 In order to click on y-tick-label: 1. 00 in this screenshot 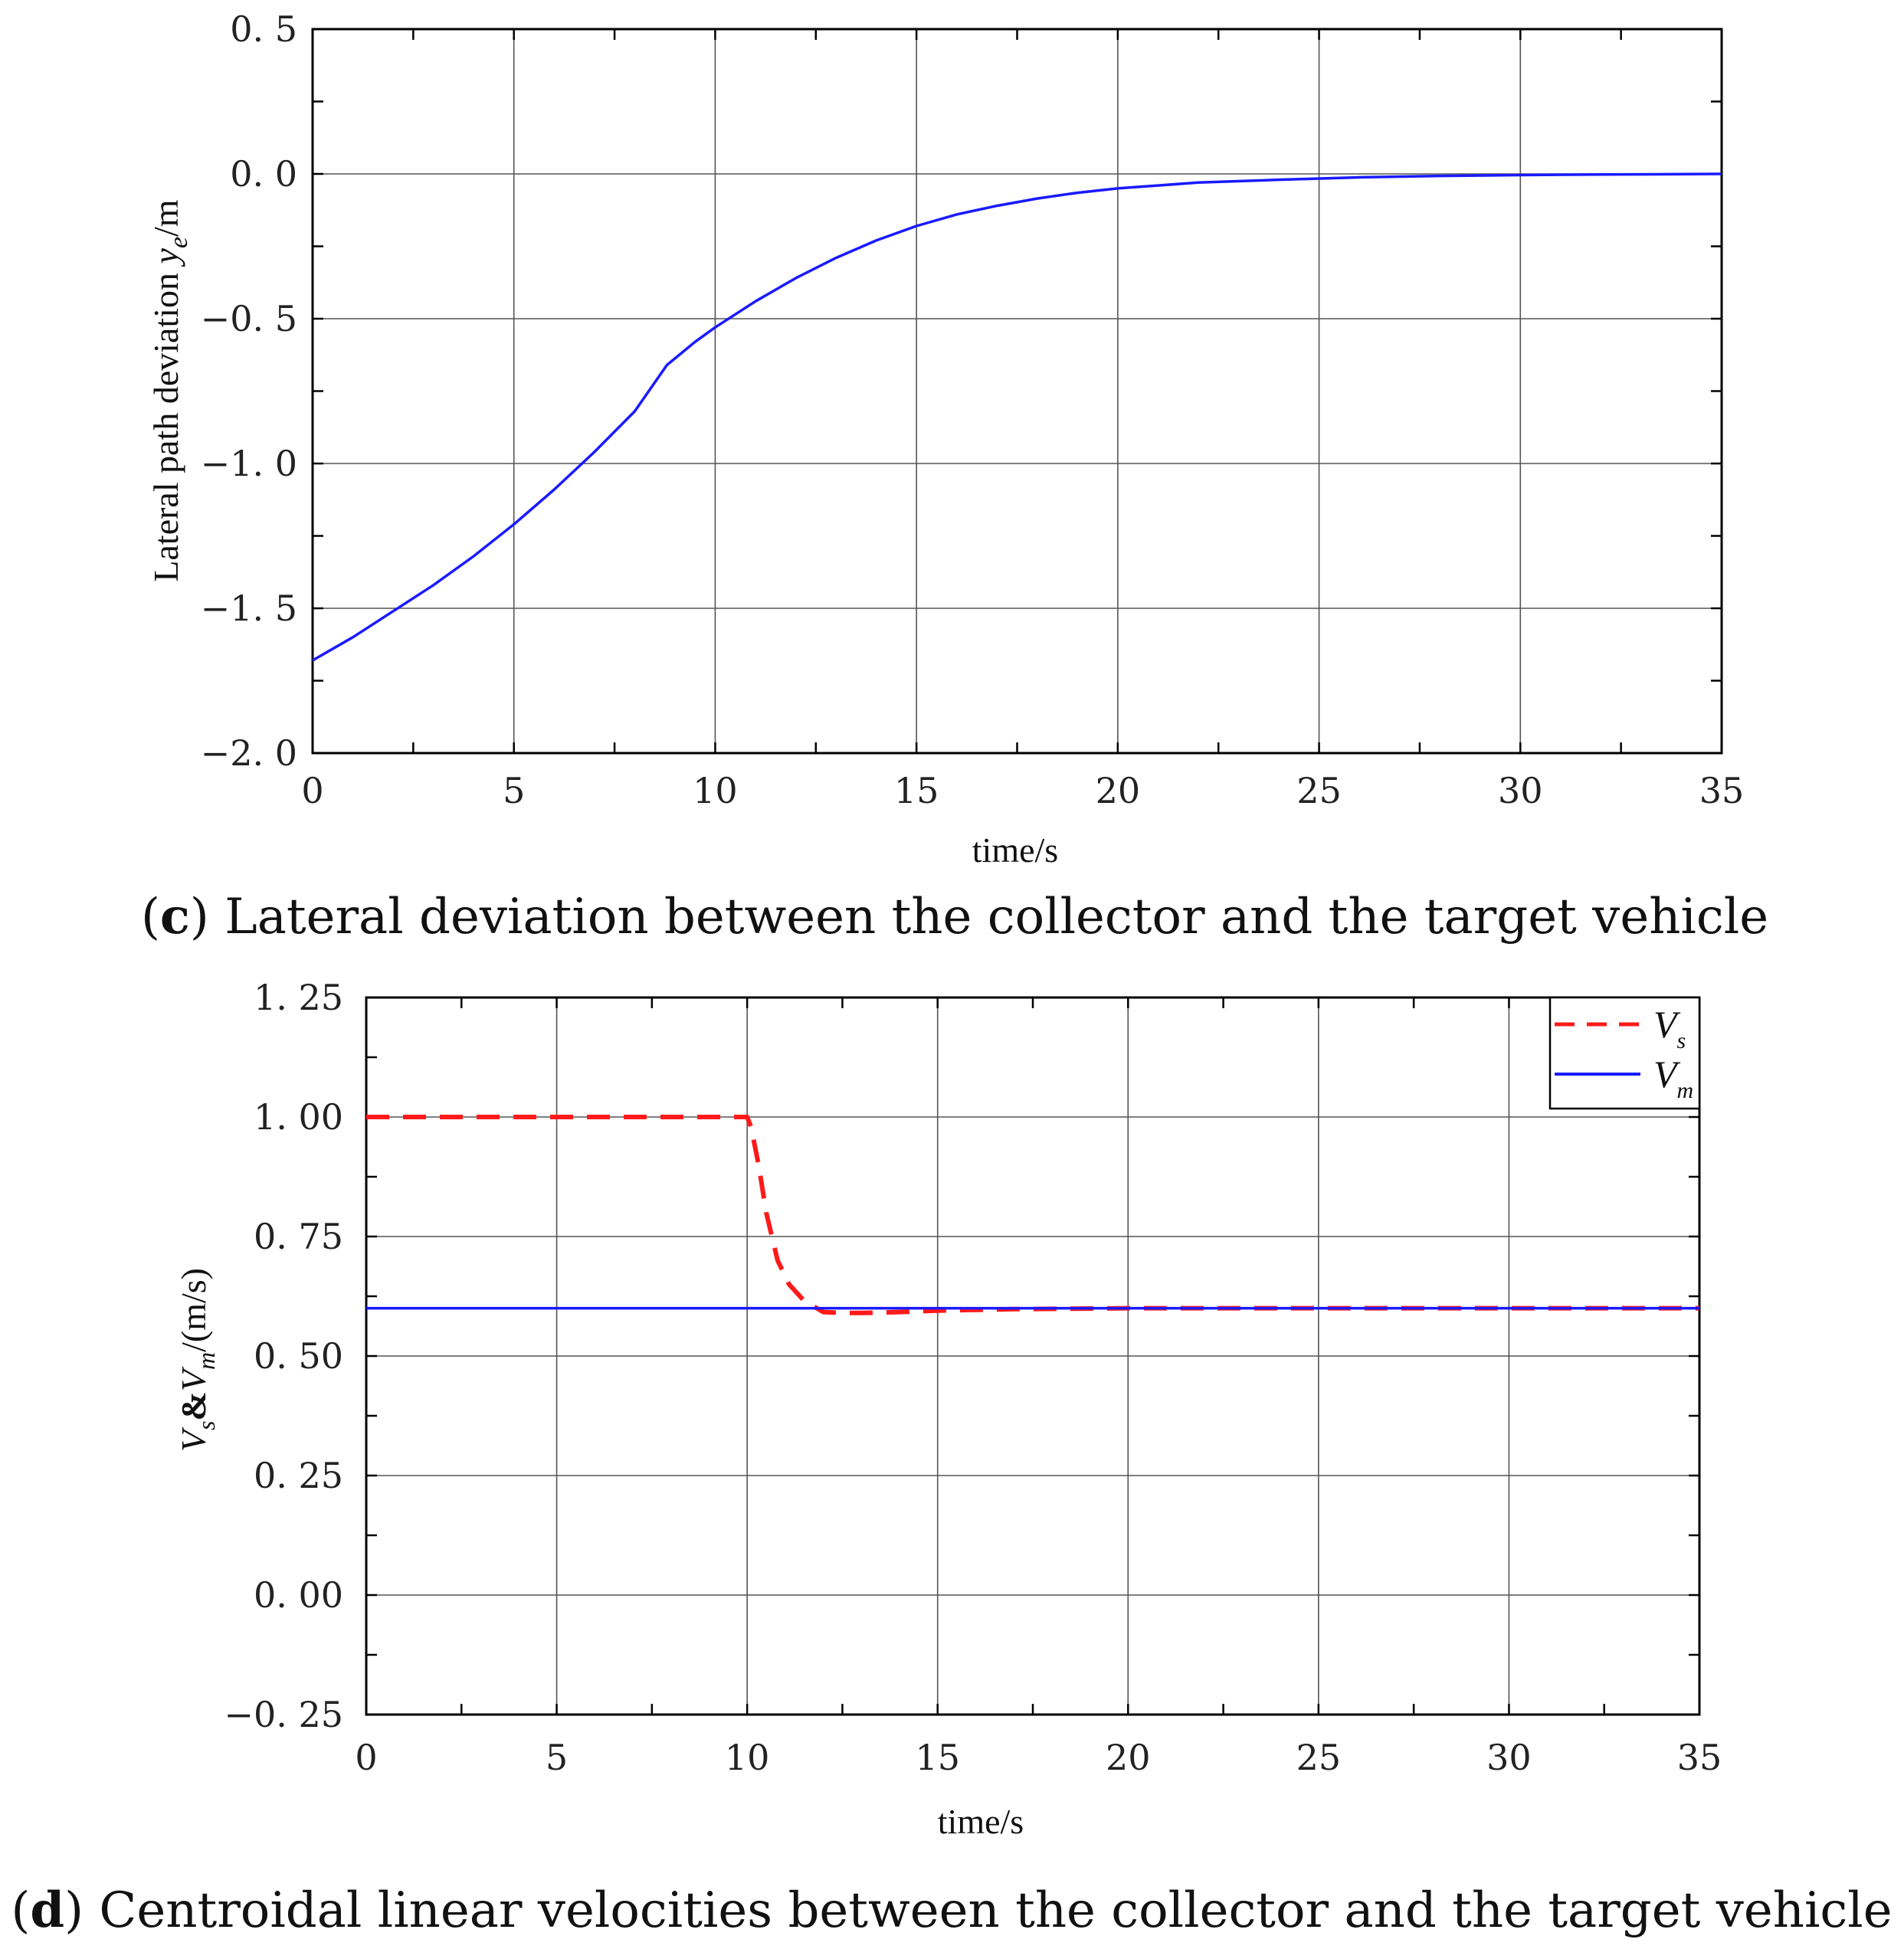, I will do `click(298, 1117)`.